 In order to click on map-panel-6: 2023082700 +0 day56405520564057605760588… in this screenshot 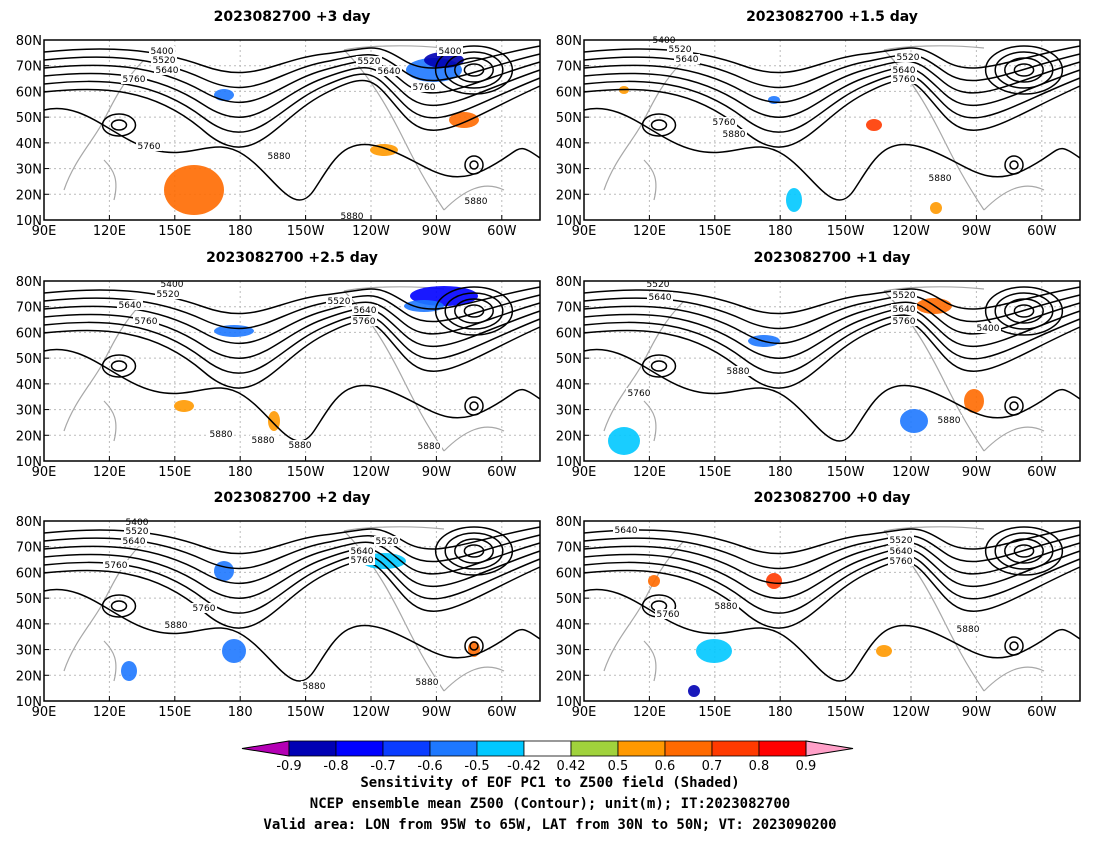, I will do `click(818, 605)`.